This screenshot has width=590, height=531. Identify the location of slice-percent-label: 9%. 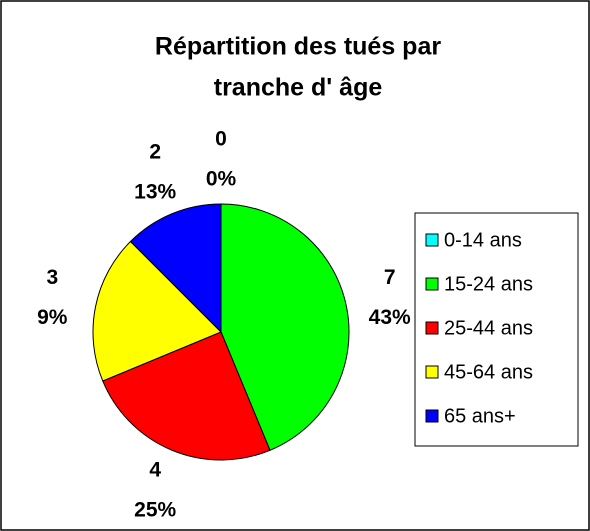
(52, 317).